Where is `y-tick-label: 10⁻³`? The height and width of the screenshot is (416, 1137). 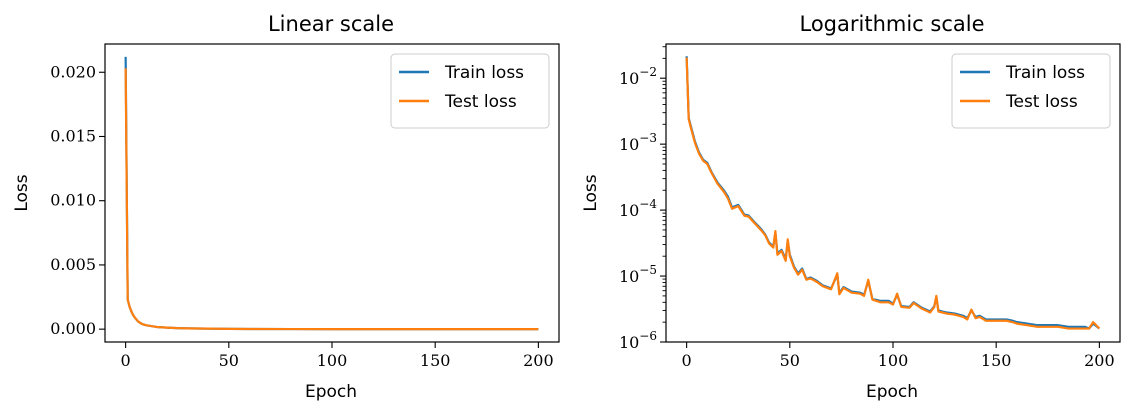
y-tick-label: 10⁻³ is located at coordinates (638, 142).